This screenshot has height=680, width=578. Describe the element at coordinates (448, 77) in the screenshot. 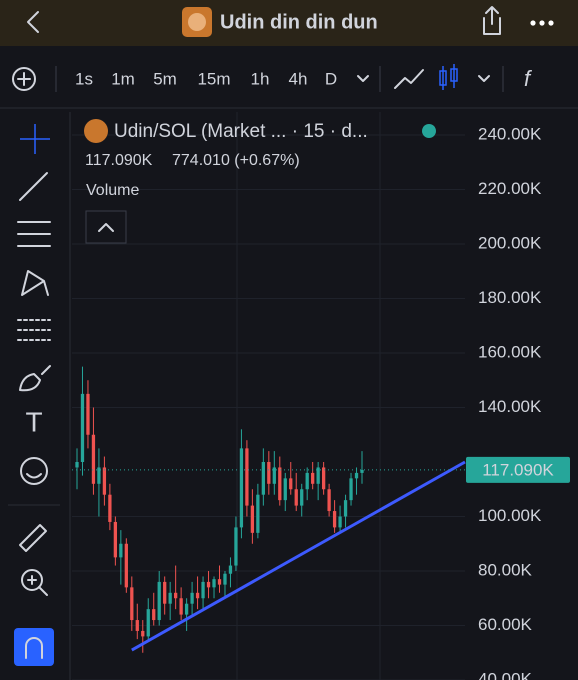

I see `candle-chart-button` at that location.